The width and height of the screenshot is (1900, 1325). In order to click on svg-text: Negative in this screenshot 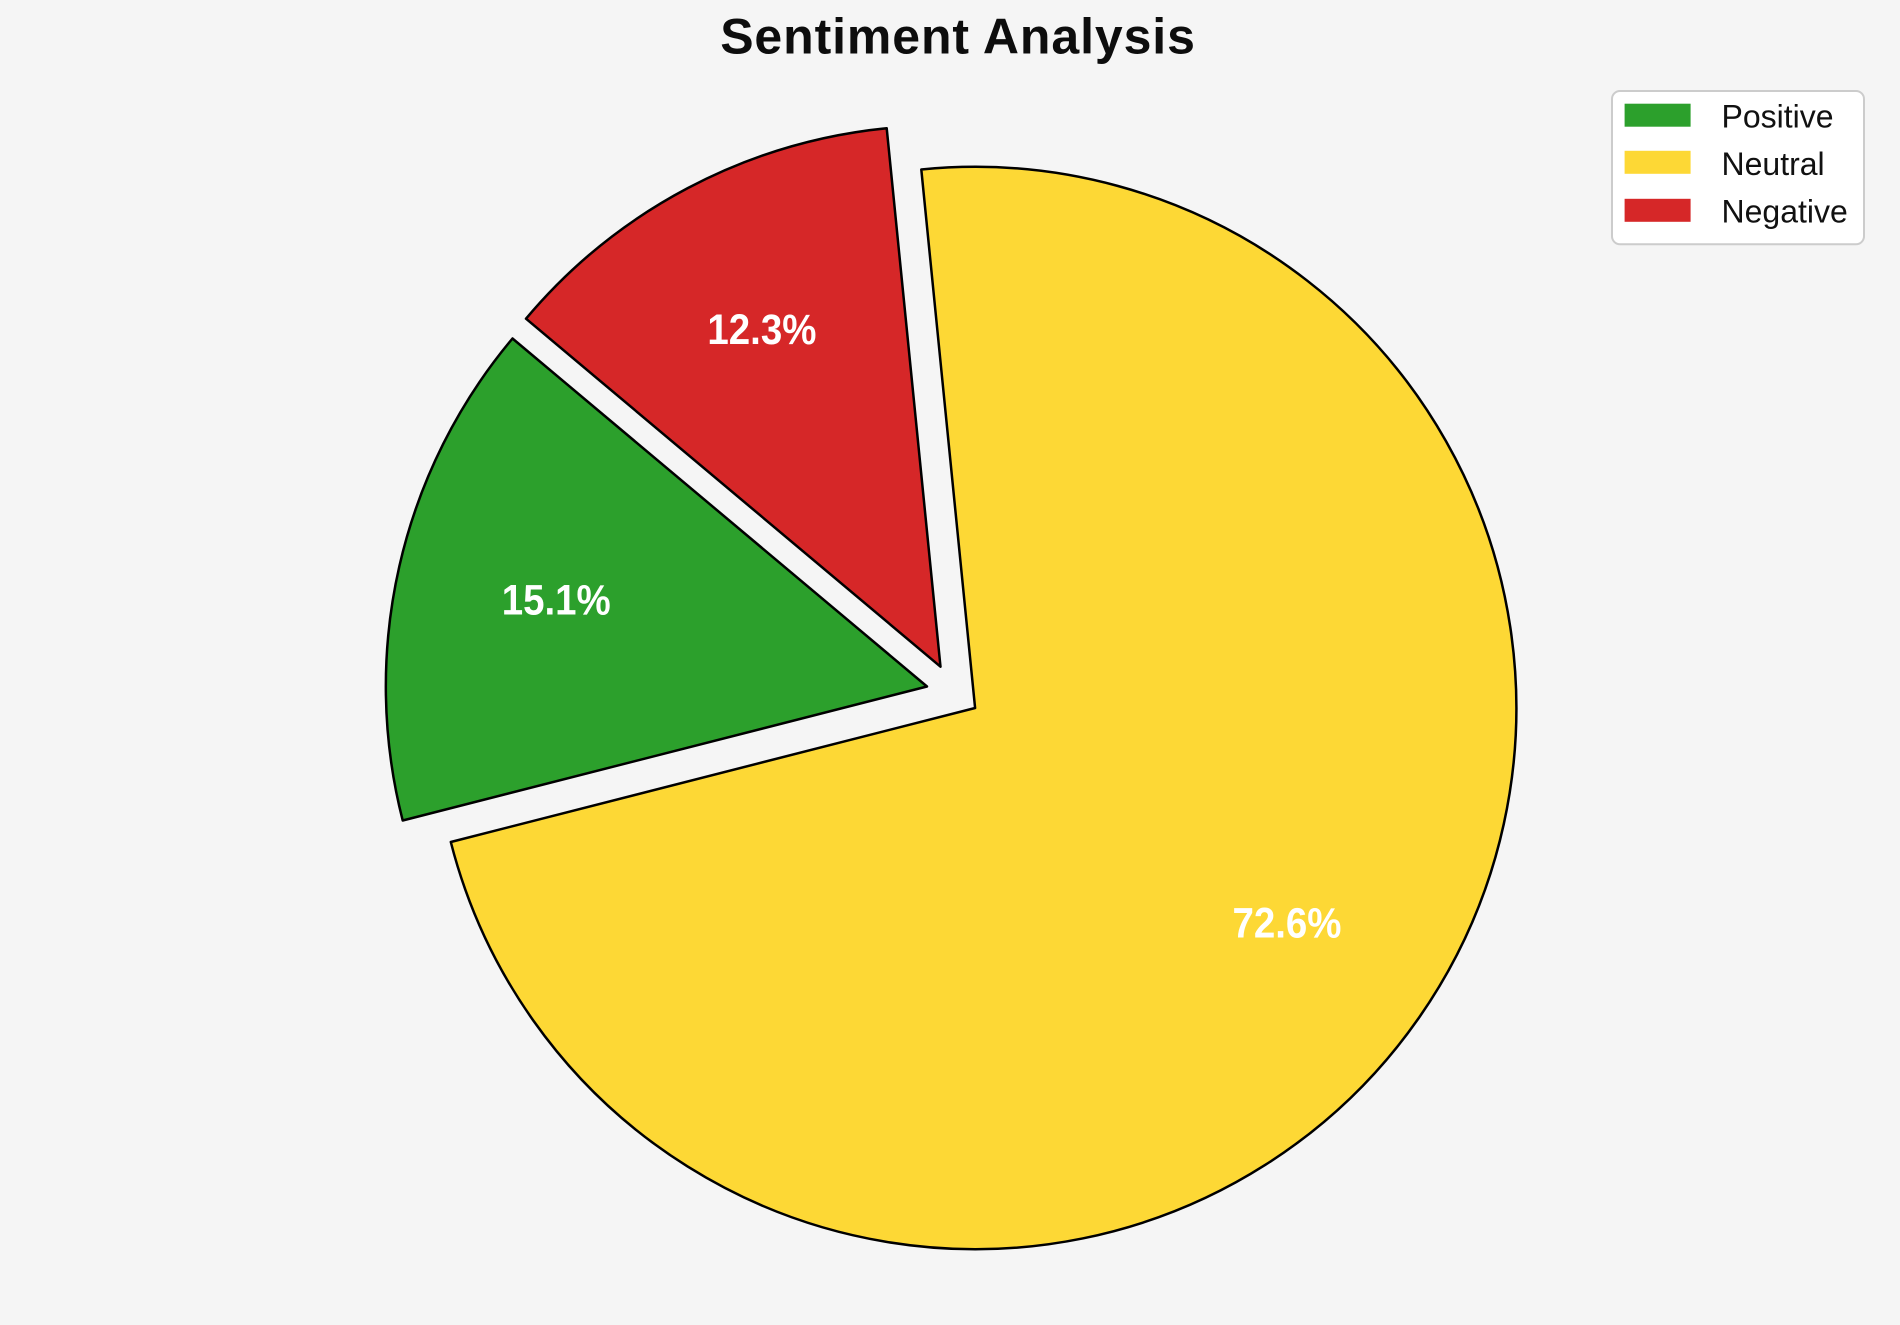, I will do `click(1785, 211)`.